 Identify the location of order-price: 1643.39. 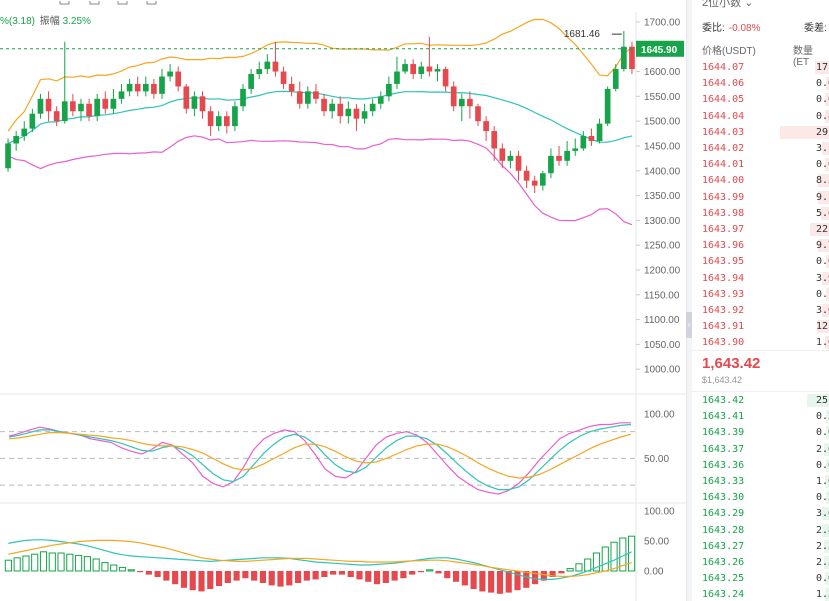
(723, 433).